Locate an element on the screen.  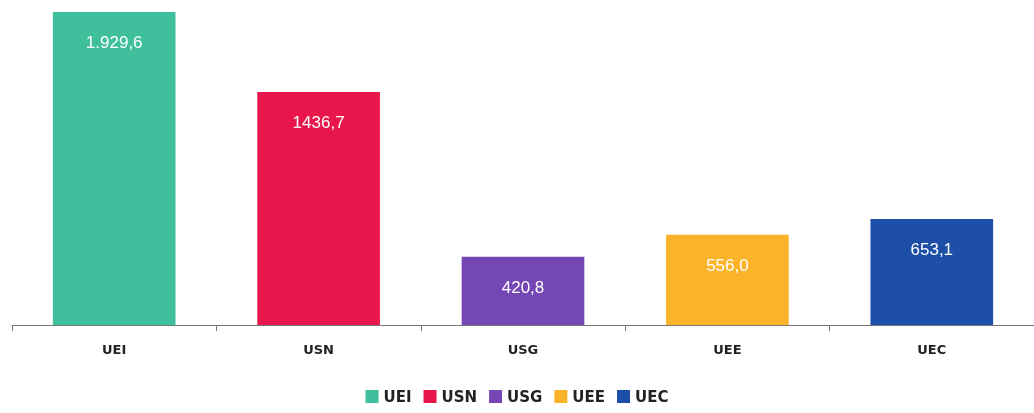
data-label: 653,1 is located at coordinates (932, 250).